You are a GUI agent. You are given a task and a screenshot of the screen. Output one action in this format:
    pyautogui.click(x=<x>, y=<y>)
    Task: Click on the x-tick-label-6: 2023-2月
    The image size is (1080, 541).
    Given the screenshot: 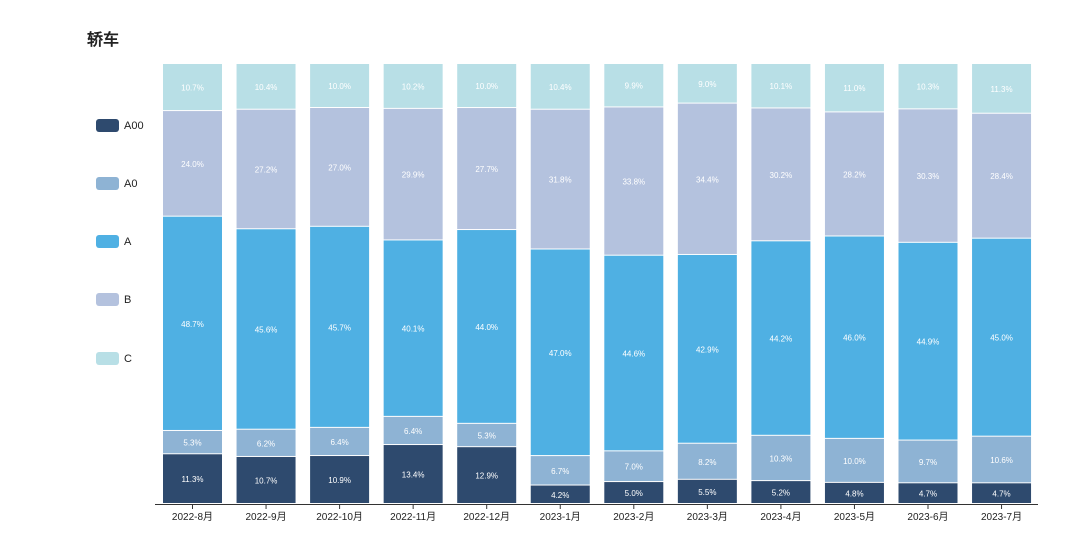 What is the action you would take?
    pyautogui.click(x=633, y=517)
    